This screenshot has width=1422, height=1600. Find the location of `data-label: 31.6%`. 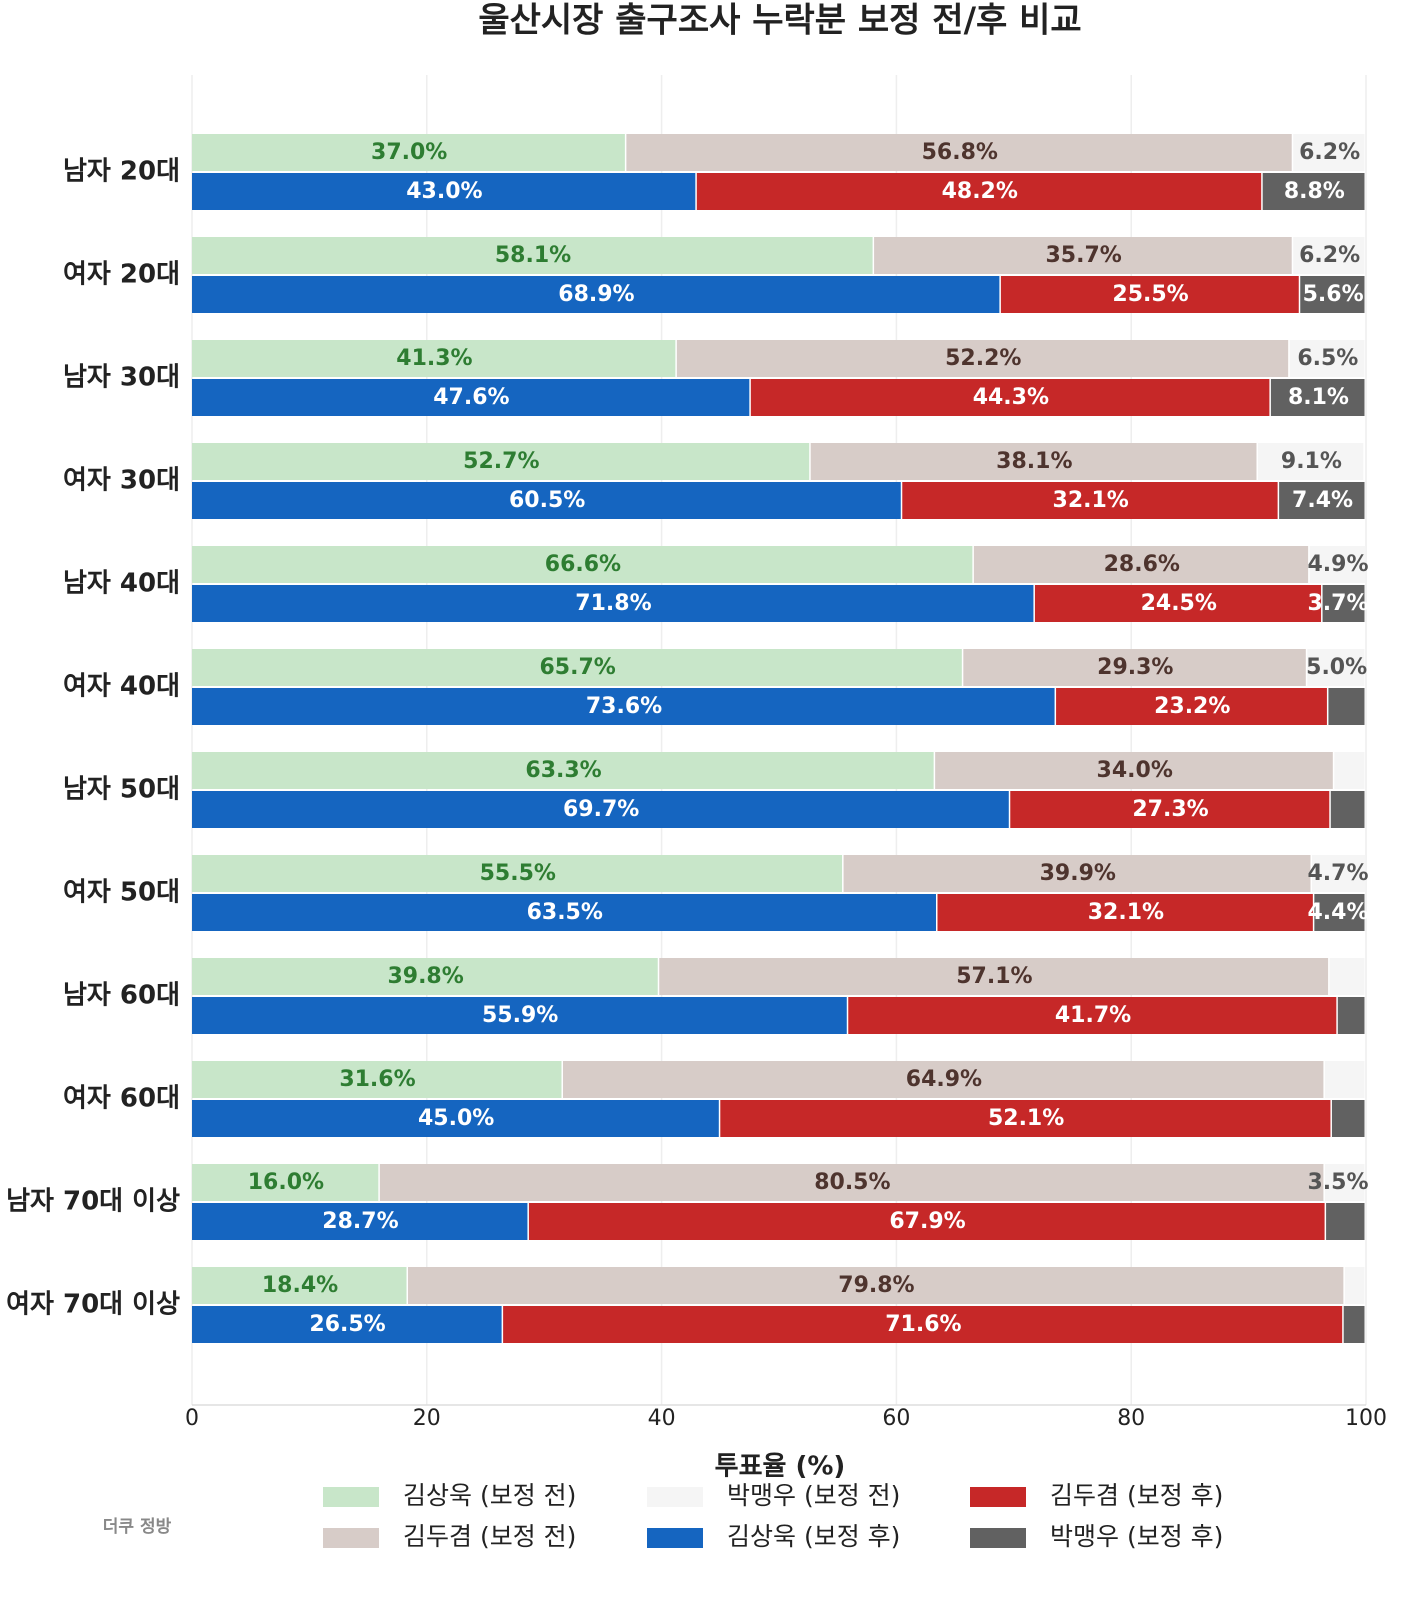

data-label: 31.6% is located at coordinates (377, 1079).